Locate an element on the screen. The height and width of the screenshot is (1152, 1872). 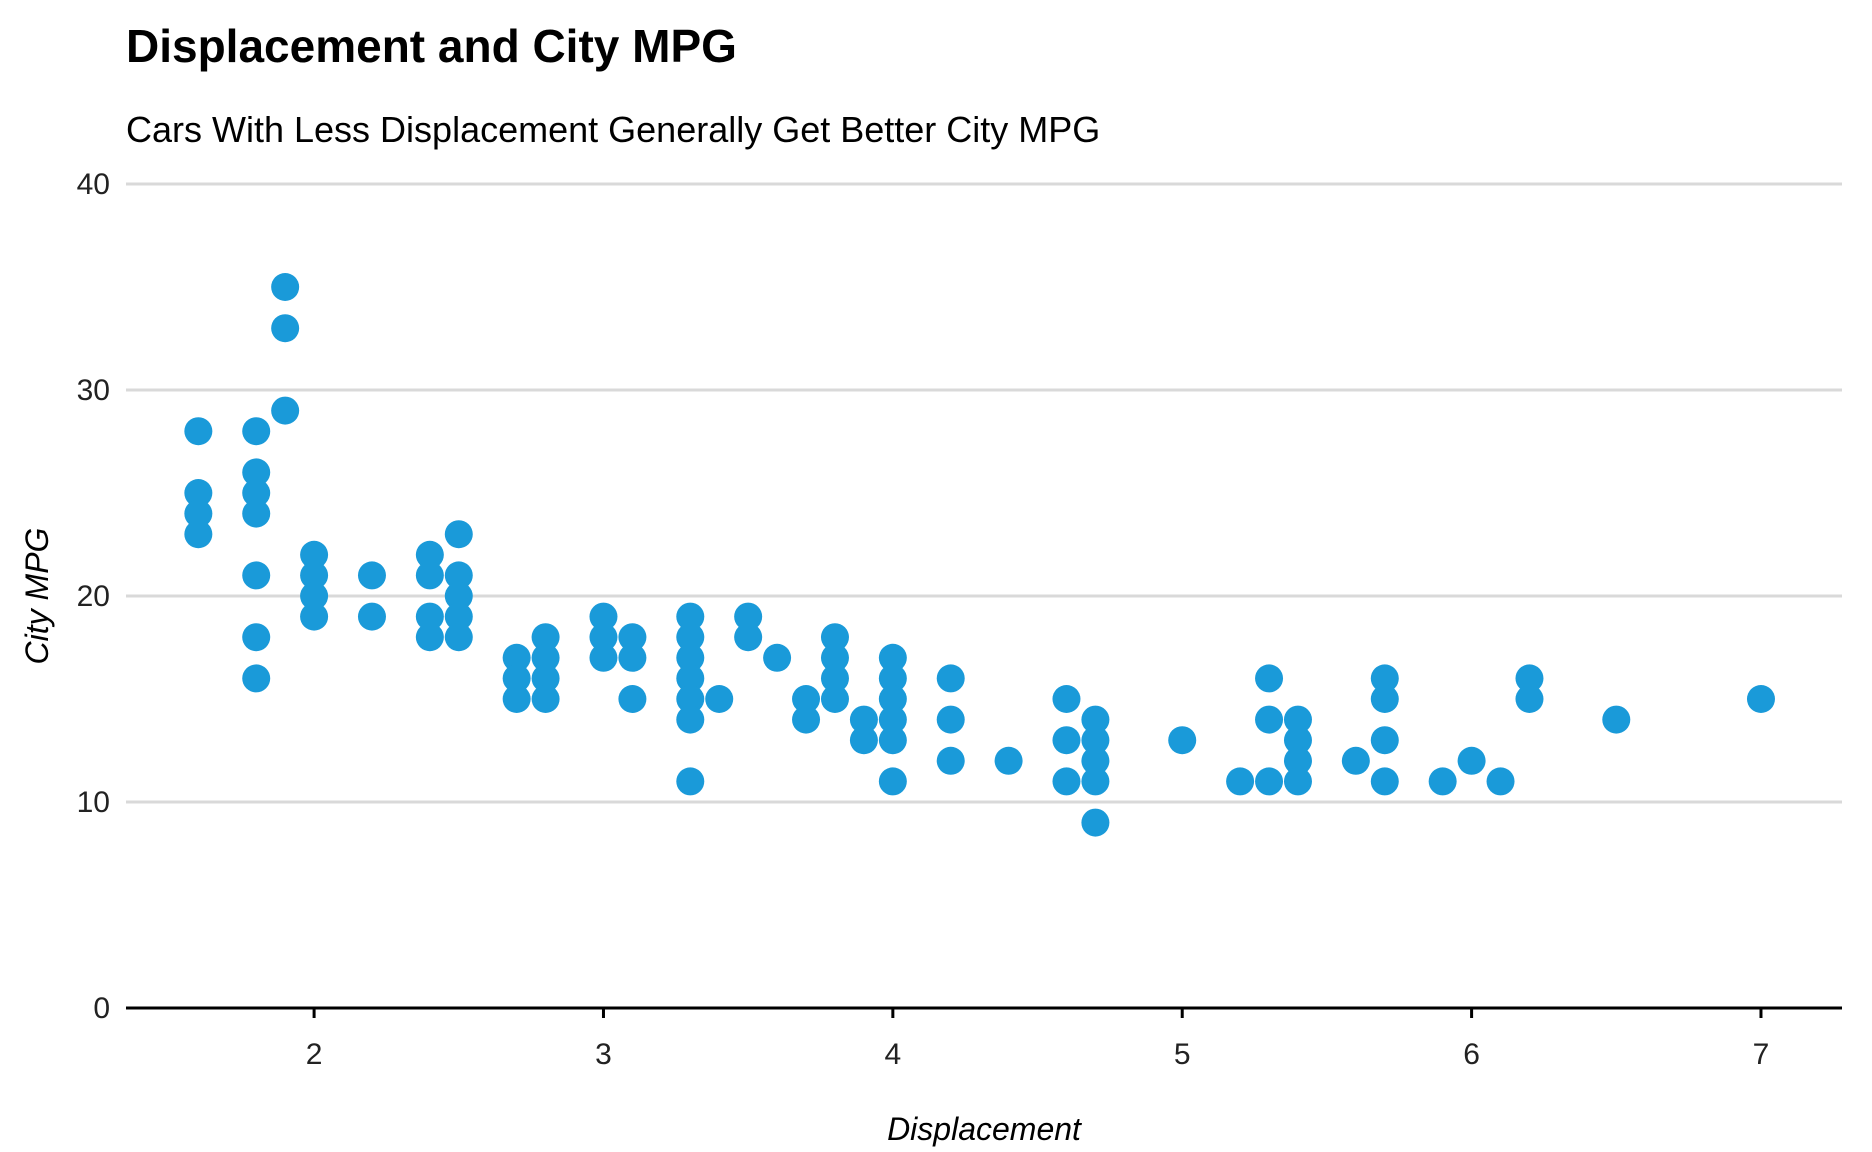
x-tick-label: 2 is located at coordinates (314, 1054).